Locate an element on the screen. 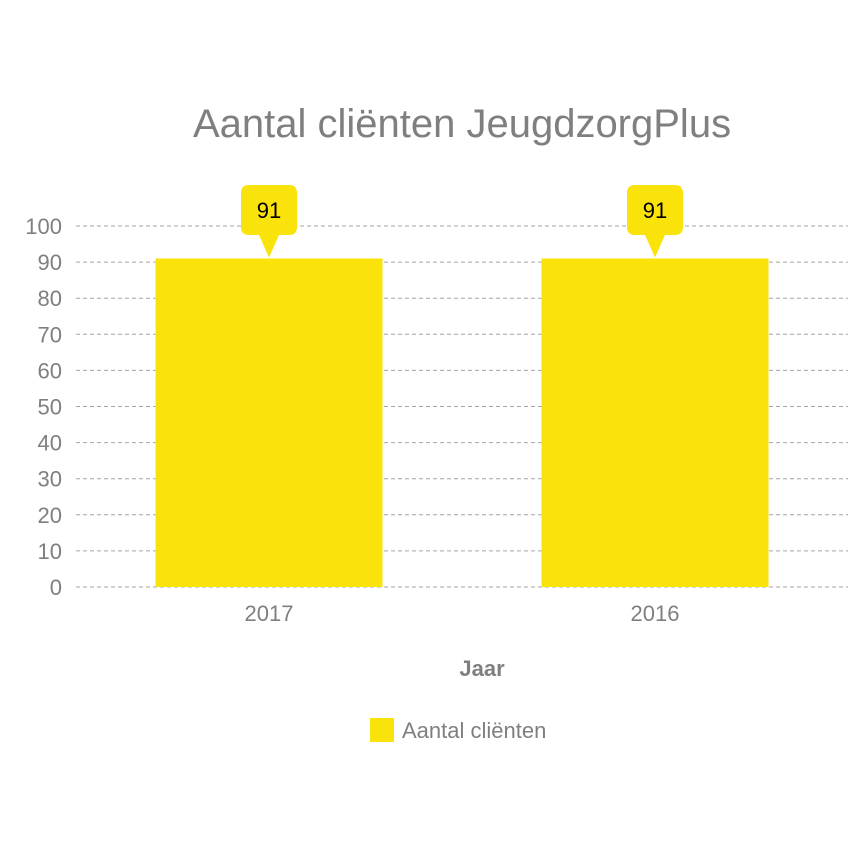 This screenshot has height=848, width=848. y-tick-label: 40 is located at coordinates (50, 443).